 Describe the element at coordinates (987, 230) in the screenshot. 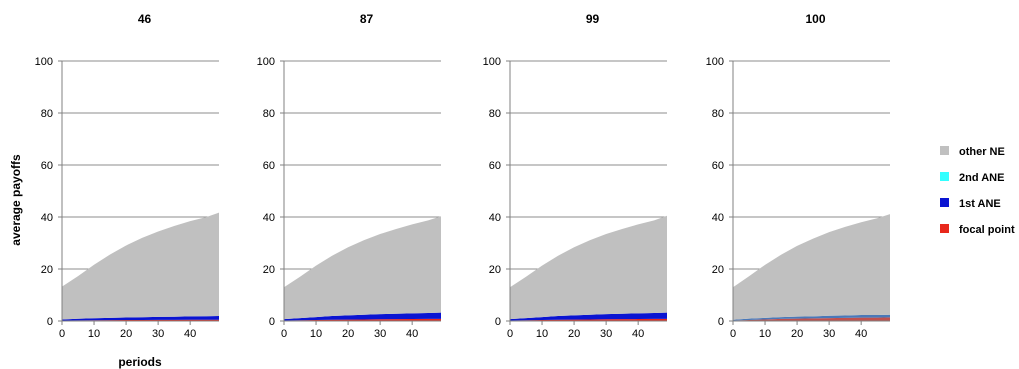

I see `legend-label: focal point` at that location.